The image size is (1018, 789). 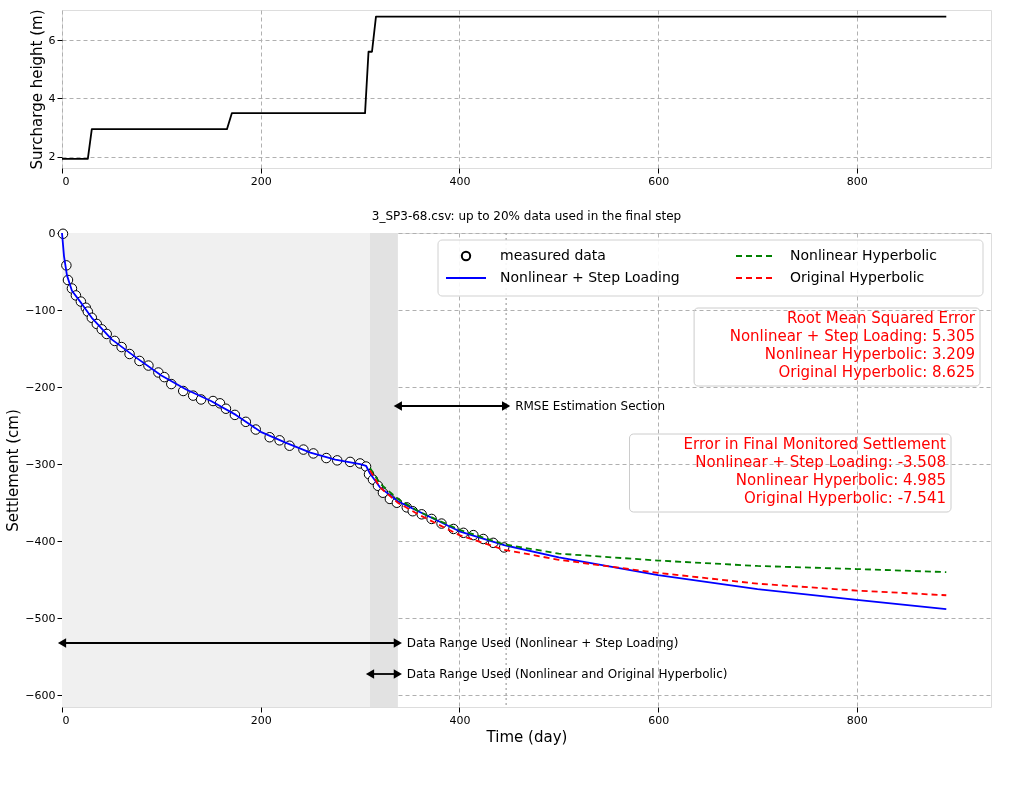 What do you see at coordinates (590, 406) in the screenshot?
I see `ref-line-label: RMSE Estimation Section` at bounding box center [590, 406].